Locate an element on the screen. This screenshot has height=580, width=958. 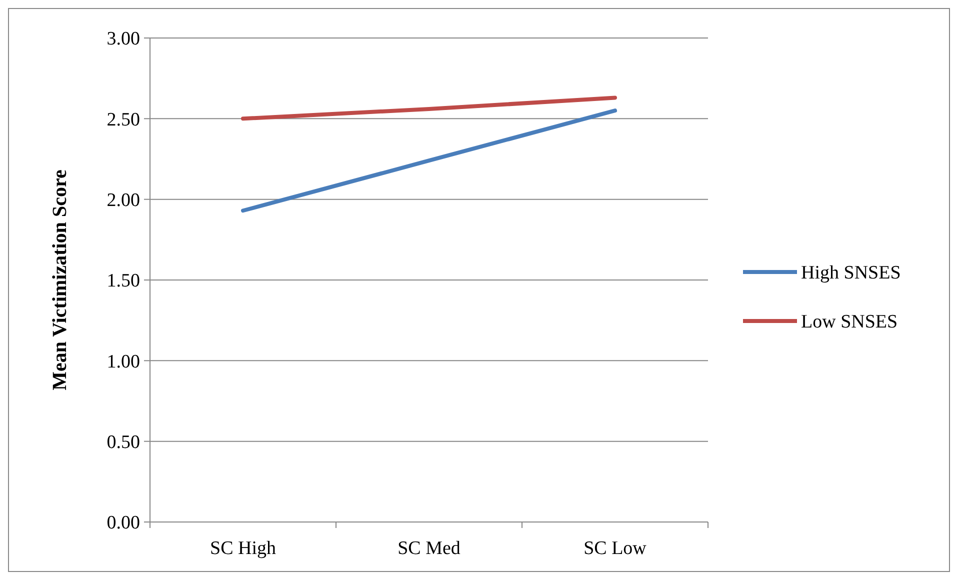
x-tick-label: SC Med is located at coordinates (429, 548).